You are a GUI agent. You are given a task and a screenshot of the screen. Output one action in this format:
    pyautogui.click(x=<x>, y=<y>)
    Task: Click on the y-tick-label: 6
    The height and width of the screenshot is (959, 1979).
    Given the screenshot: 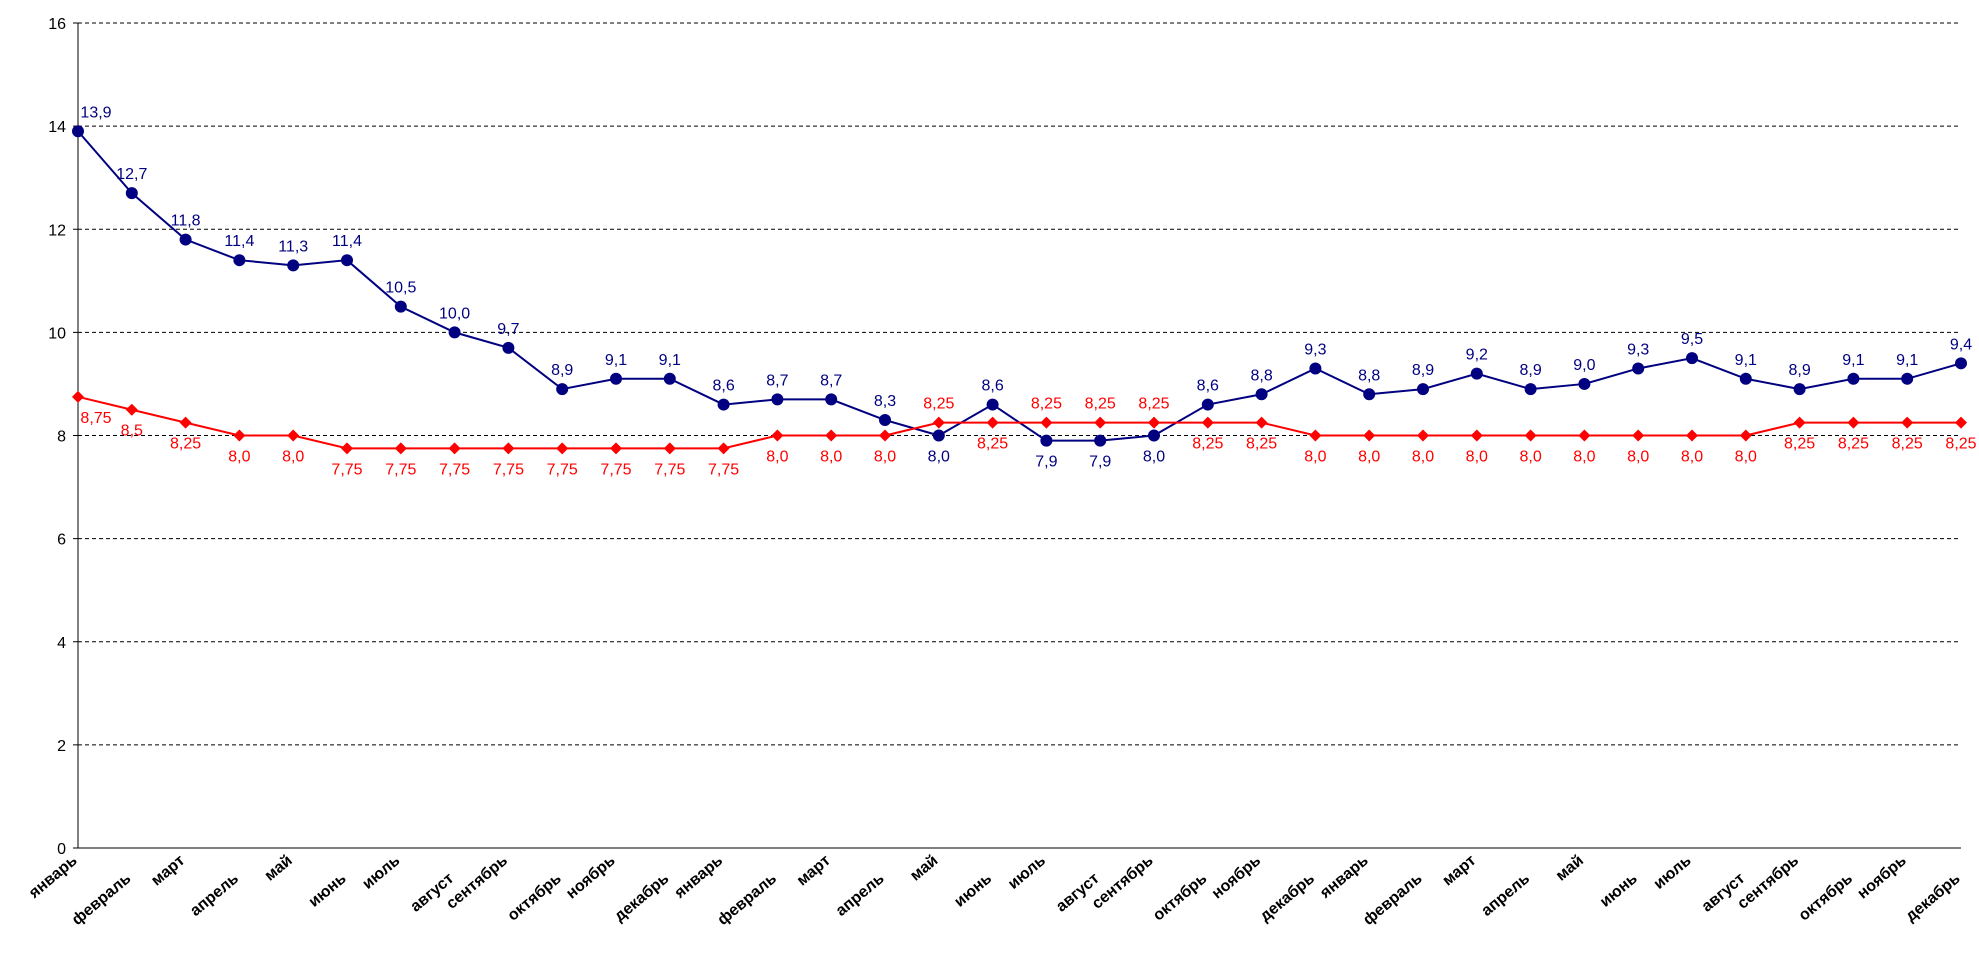 What is the action you would take?
    pyautogui.click(x=61, y=540)
    